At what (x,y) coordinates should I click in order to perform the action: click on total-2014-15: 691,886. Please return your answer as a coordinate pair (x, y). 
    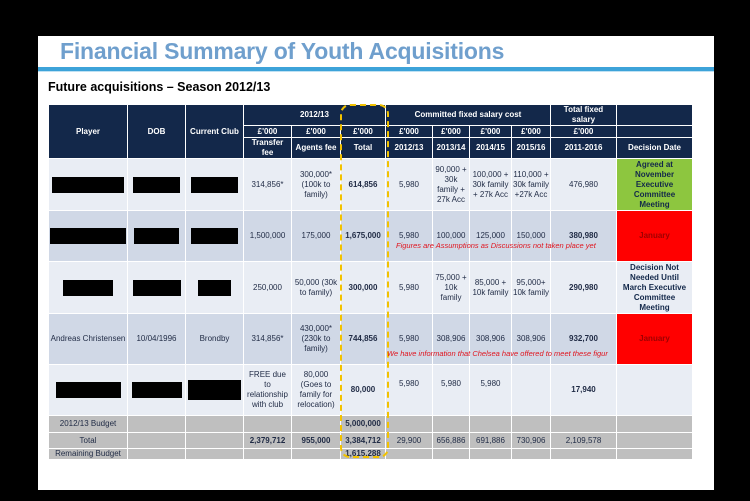
    Looking at the image, I should click on (490, 440).